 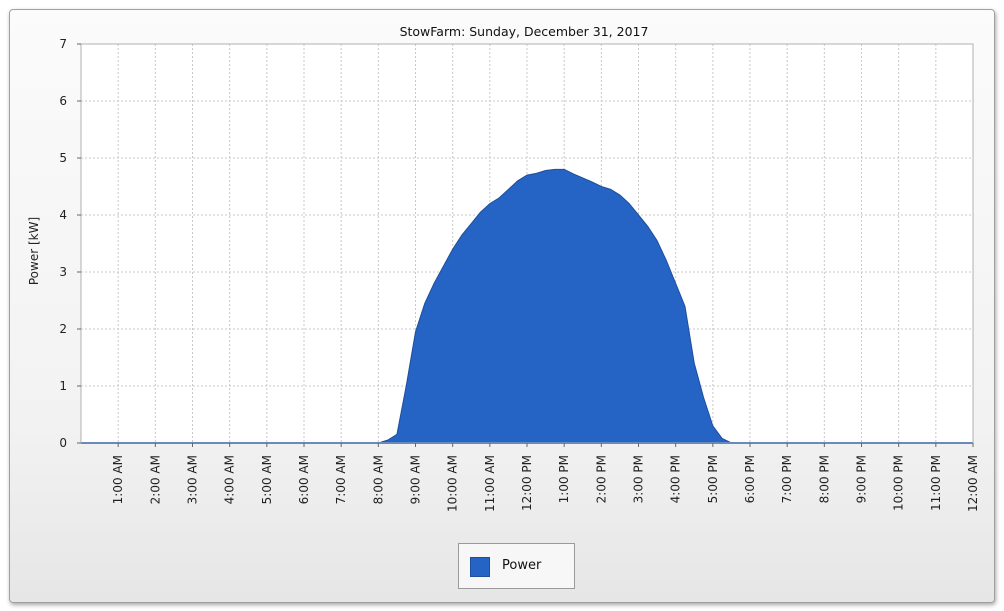 What do you see at coordinates (601, 479) in the screenshot?
I see `x-tick-label: 2:00 PM` at bounding box center [601, 479].